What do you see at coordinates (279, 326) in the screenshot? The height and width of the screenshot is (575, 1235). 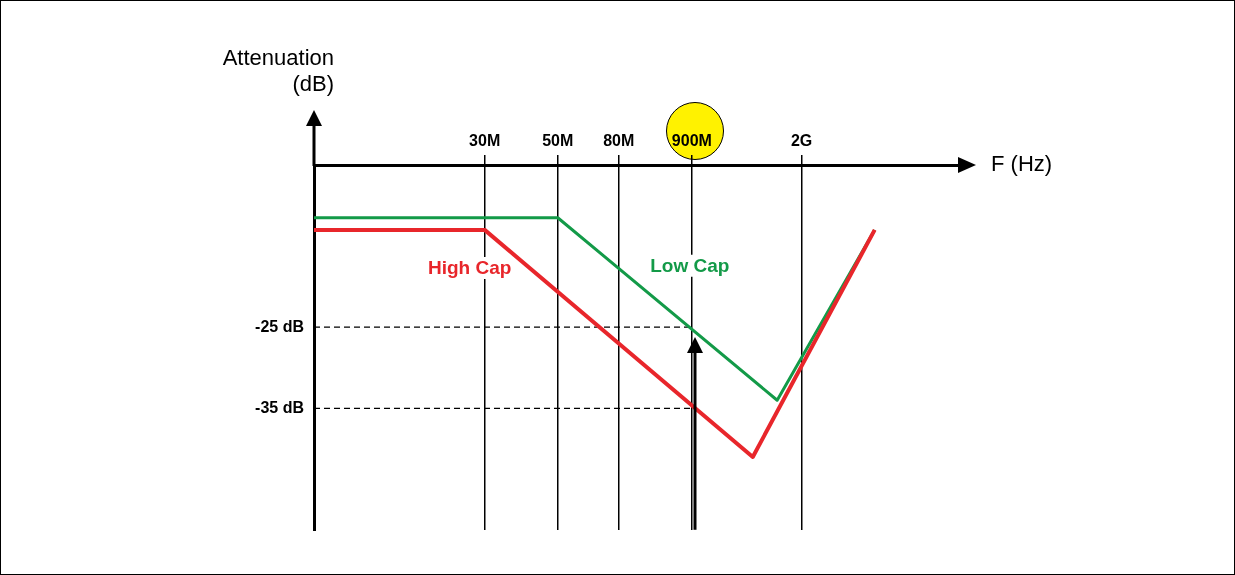 I see `y-tick-label: -25 dB` at bounding box center [279, 326].